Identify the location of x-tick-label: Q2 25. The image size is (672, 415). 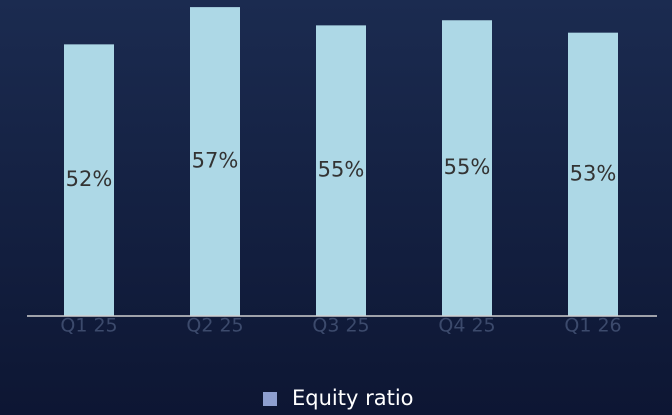
(214, 326).